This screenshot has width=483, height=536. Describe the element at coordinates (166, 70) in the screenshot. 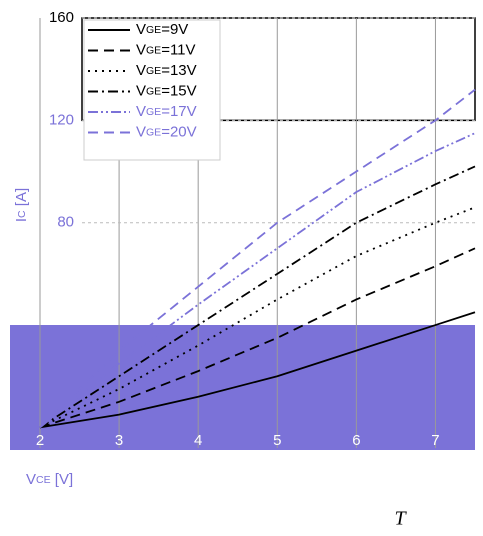

I see `legend-label: VGE=13V` at that location.